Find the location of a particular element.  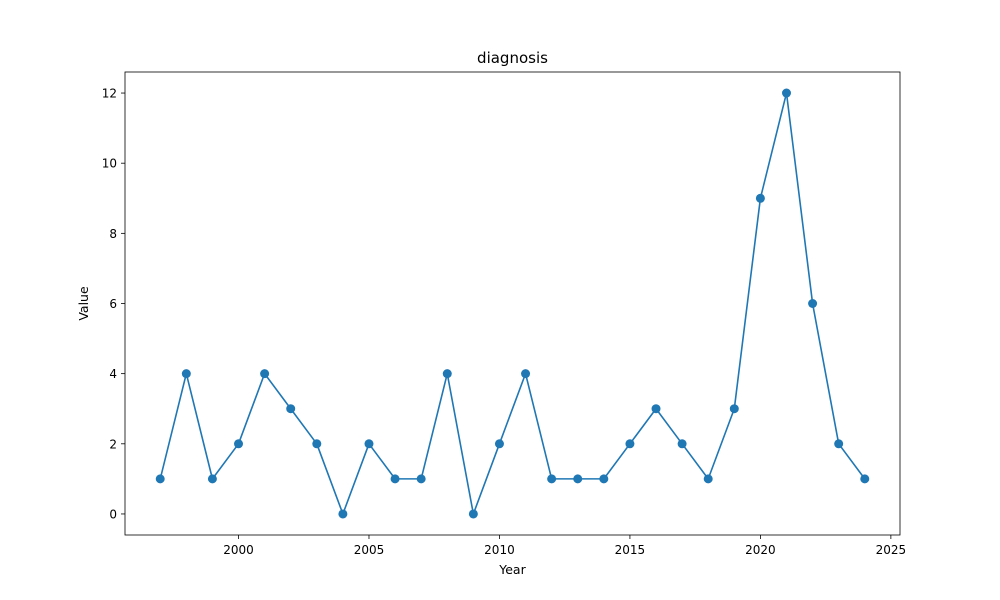

x-axis-ticks: 2000 2005 2010 2015 2020 2025 is located at coordinates (564, 546).